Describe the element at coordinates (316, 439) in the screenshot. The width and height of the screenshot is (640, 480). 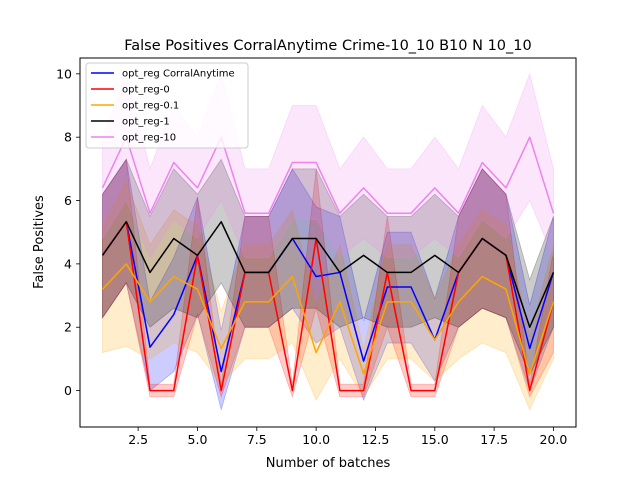
I see `x-tick-label: 10.0` at that location.